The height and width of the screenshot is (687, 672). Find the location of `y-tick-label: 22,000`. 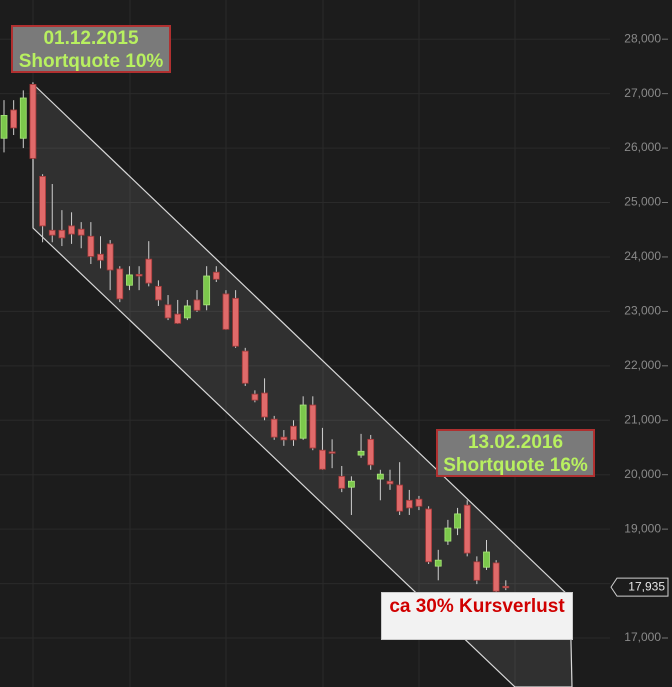

y-tick-label: 22,000 is located at coordinates (642, 365).